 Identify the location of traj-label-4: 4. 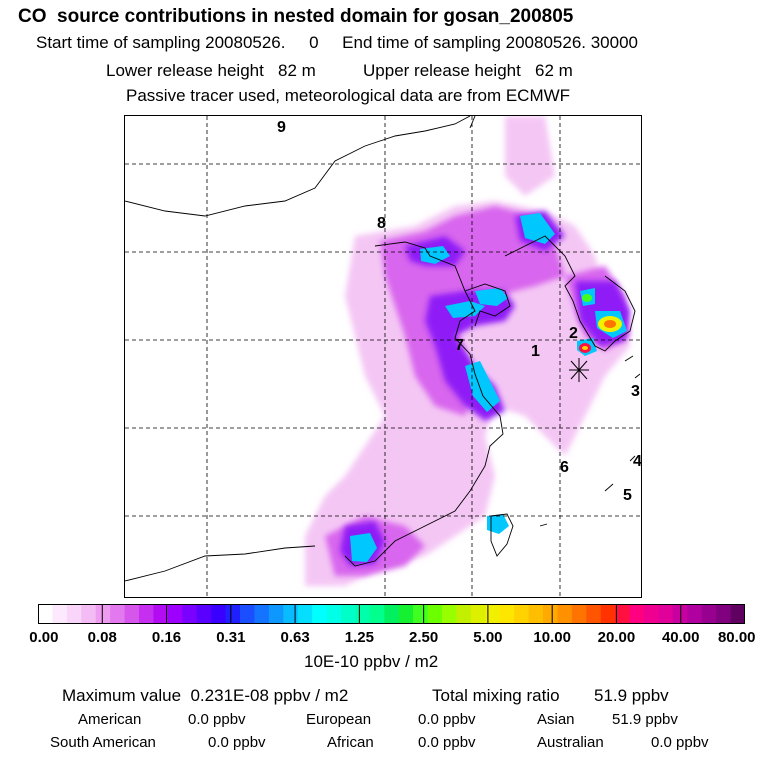
(637, 461).